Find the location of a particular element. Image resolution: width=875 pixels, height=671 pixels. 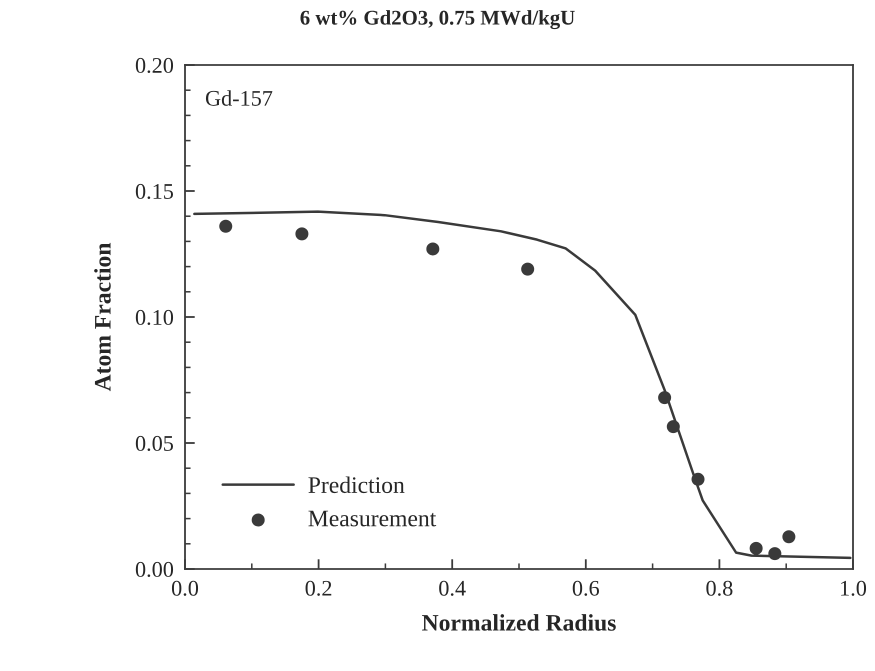

x-tick-label: 0.2 is located at coordinates (319, 588).